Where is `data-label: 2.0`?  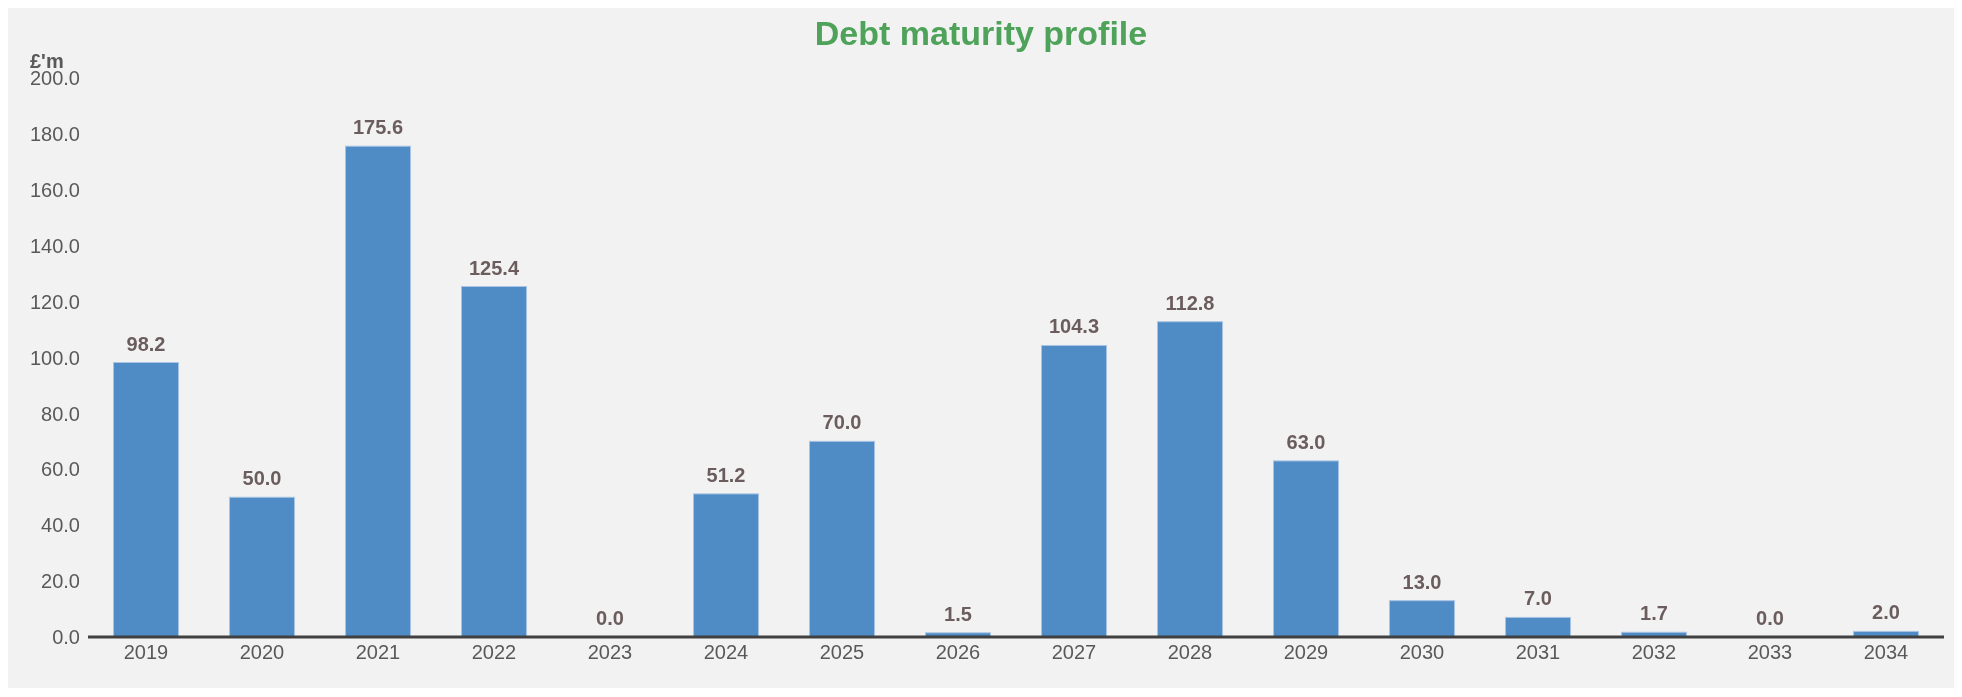
data-label: 2.0 is located at coordinates (1886, 612).